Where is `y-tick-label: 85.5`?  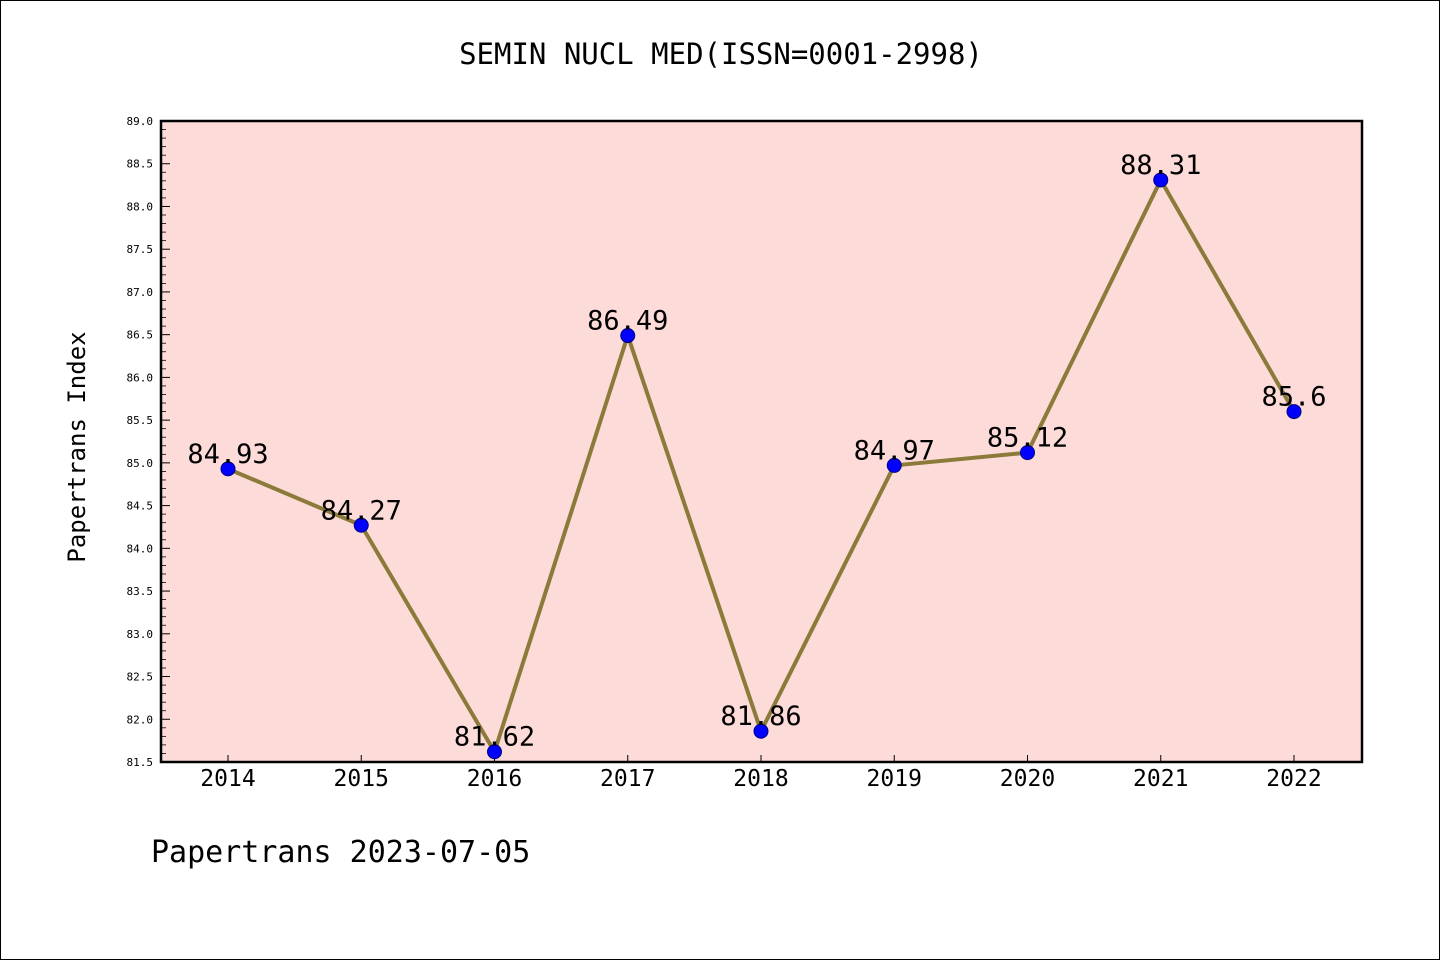
y-tick-label: 85.5 is located at coordinates (140, 420).